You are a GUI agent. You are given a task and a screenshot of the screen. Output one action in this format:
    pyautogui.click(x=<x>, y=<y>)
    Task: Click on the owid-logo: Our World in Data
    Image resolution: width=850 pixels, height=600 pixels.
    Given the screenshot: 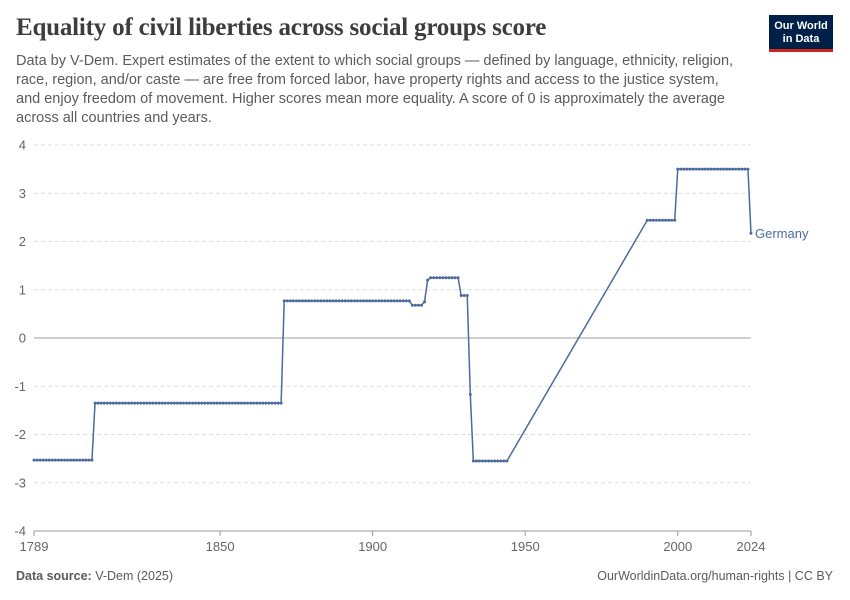 What is the action you would take?
    pyautogui.click(x=801, y=33)
    